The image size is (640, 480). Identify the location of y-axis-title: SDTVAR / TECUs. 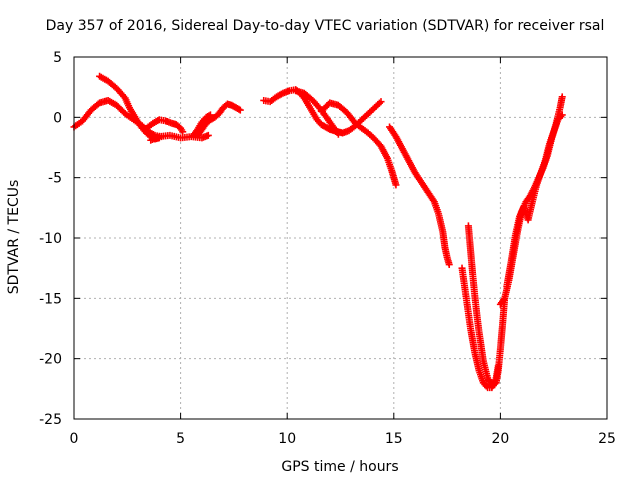
(14, 237).